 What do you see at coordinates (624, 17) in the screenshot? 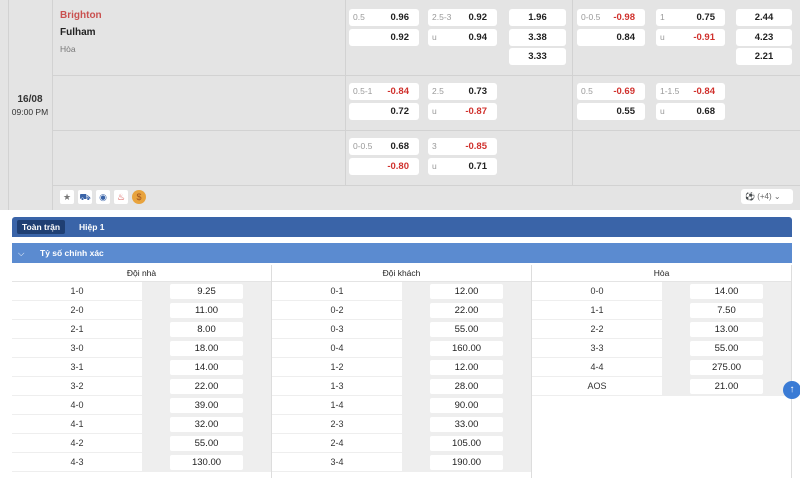
I see `odds-value: -0.98` at bounding box center [624, 17].